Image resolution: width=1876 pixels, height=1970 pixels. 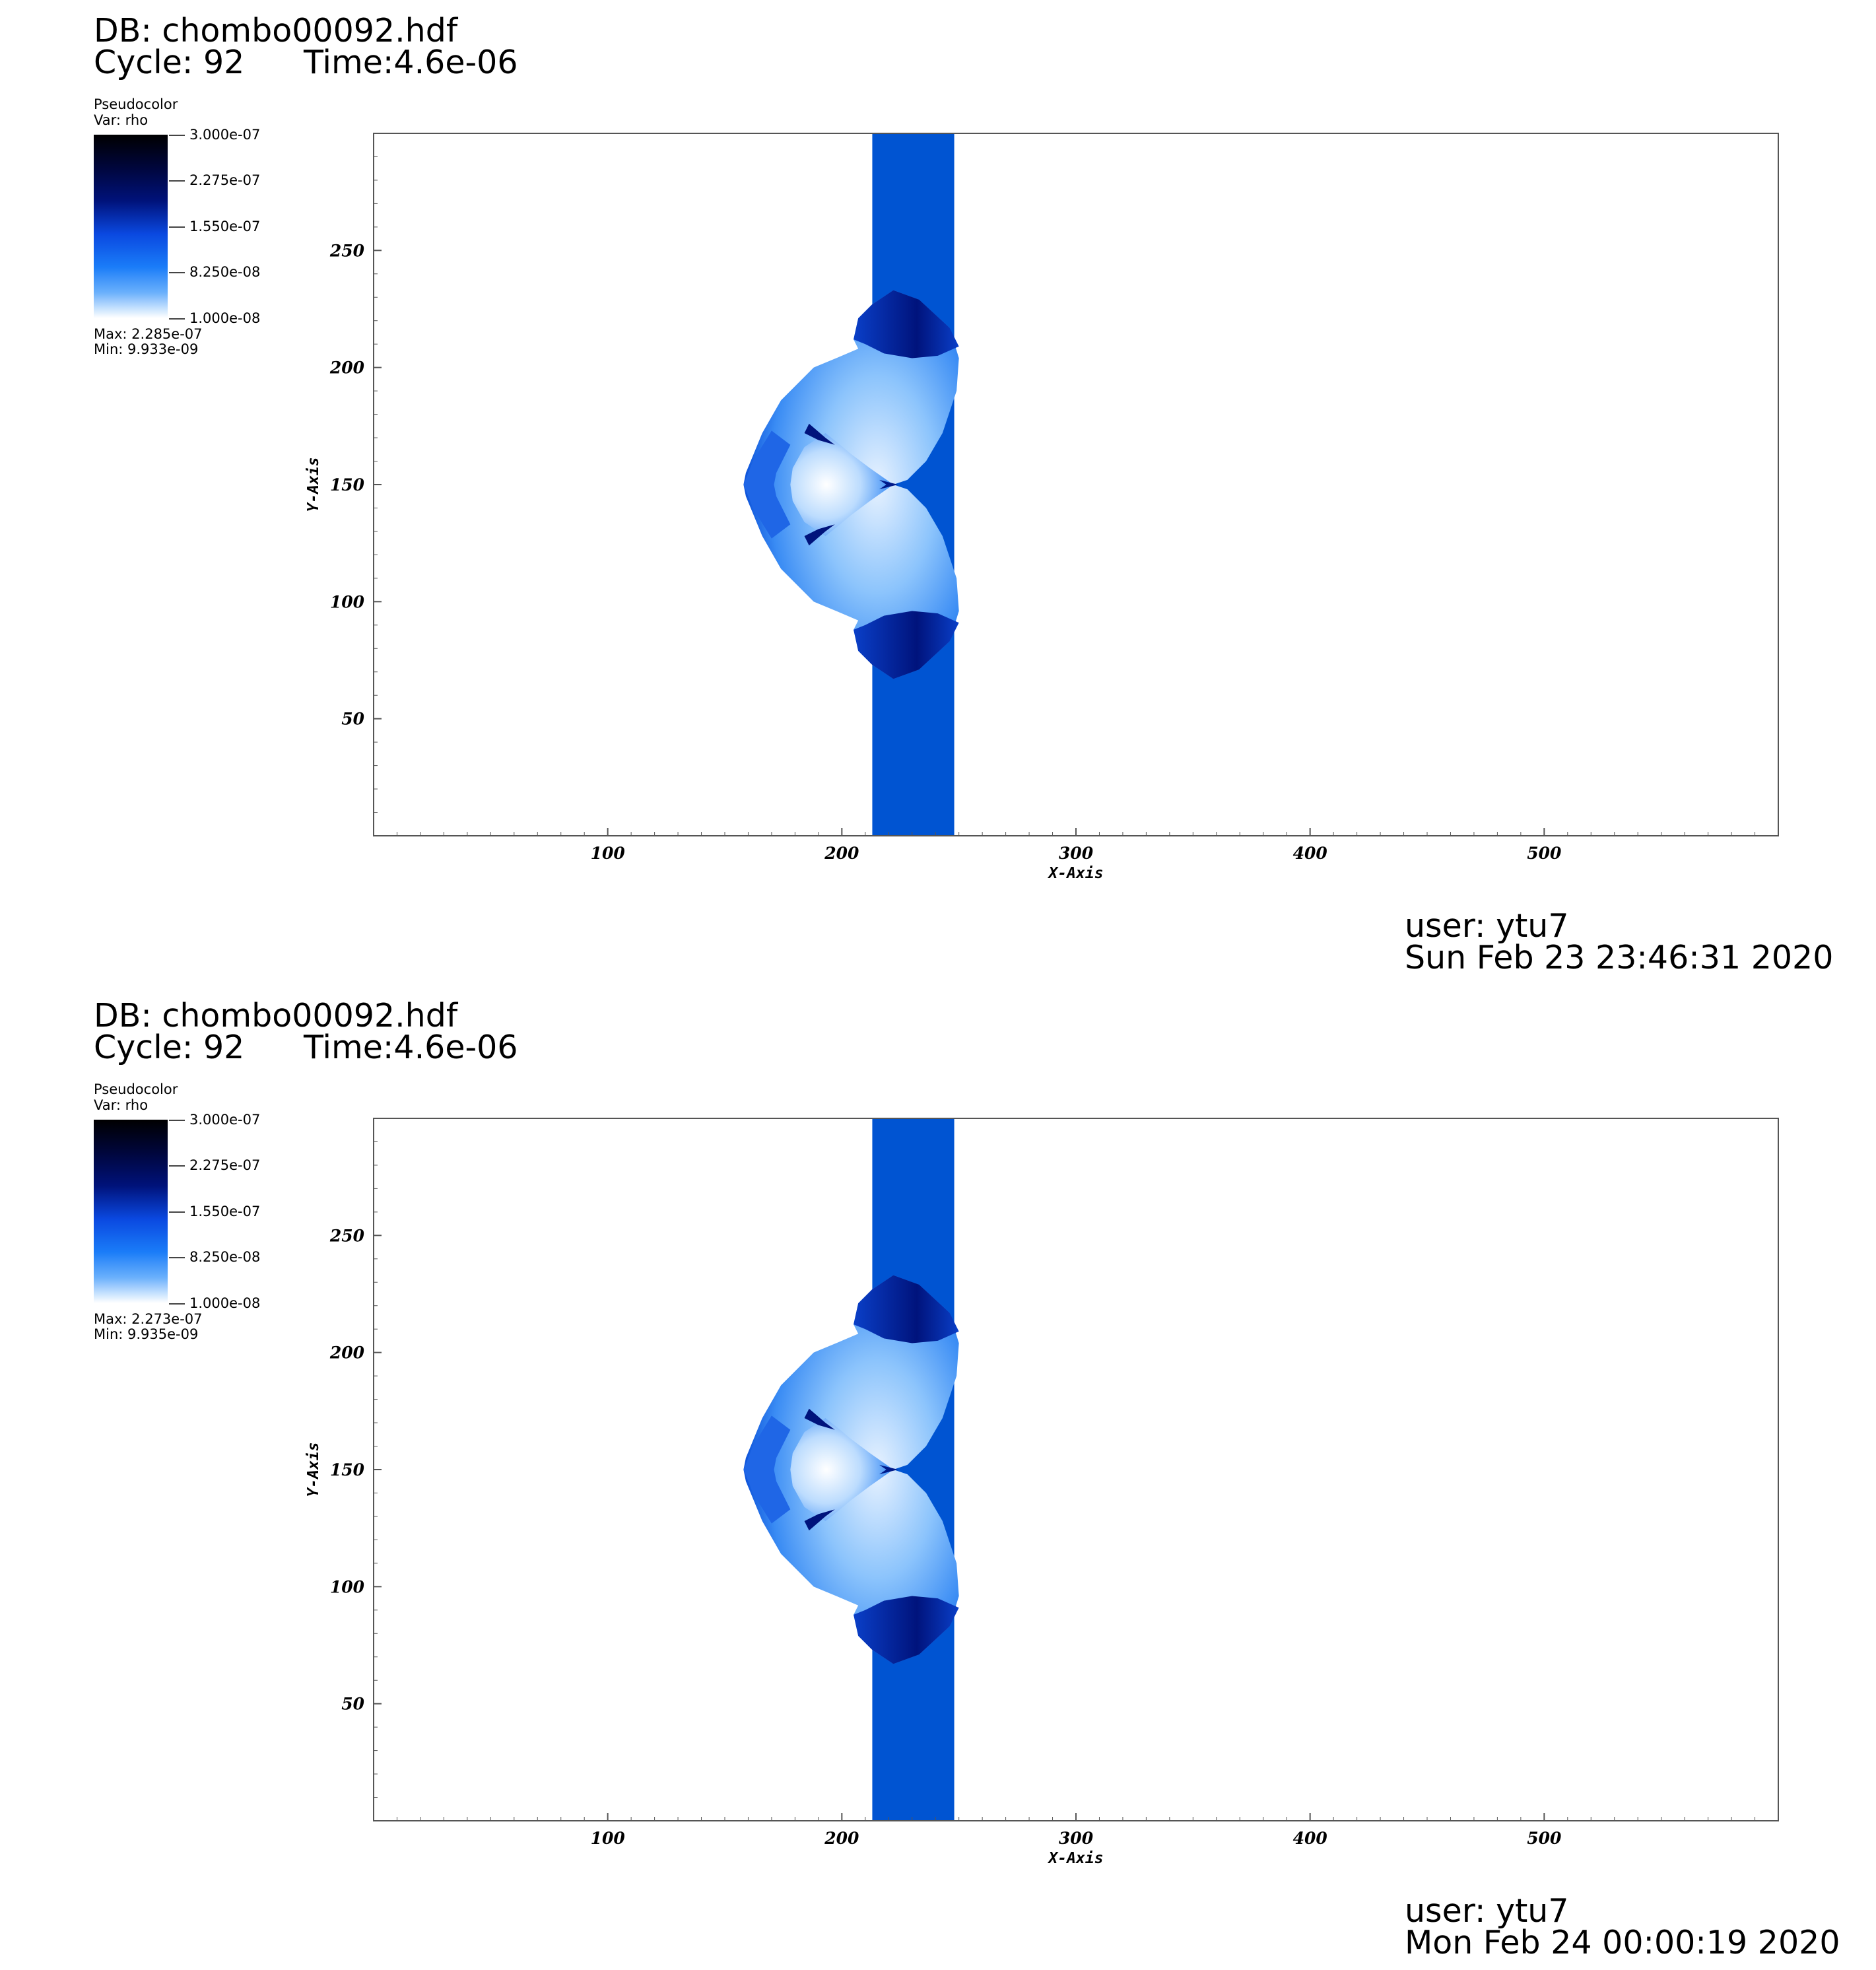 What do you see at coordinates (1619, 958) in the screenshot?
I see `date-label: Sun Feb 23 23:46:31 2020` at bounding box center [1619, 958].